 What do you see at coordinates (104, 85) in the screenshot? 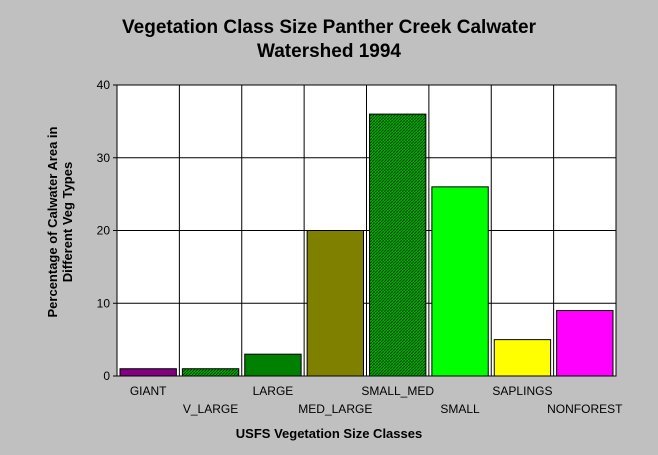
I see `y-tick-label: 40` at bounding box center [104, 85].